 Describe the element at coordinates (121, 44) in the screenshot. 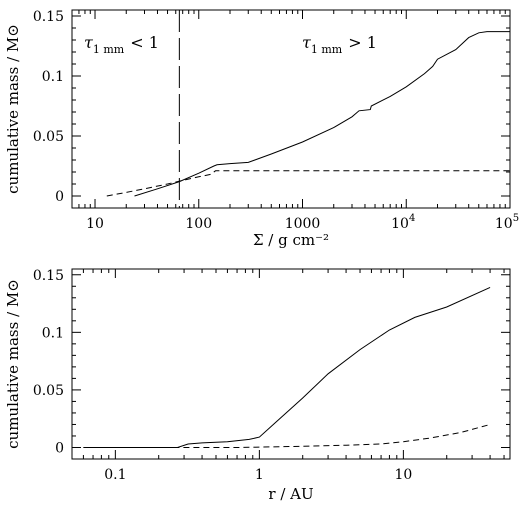

I see `optical-depth-annotation: τ1 mm < 1` at that location.